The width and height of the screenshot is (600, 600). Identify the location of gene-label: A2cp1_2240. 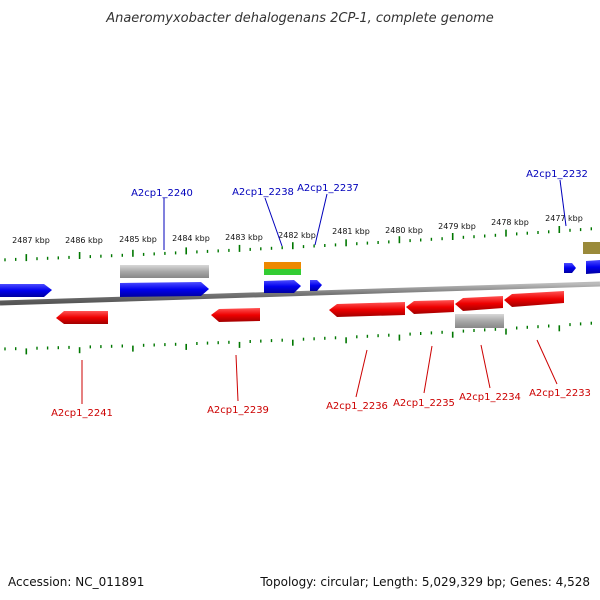
(162, 193).